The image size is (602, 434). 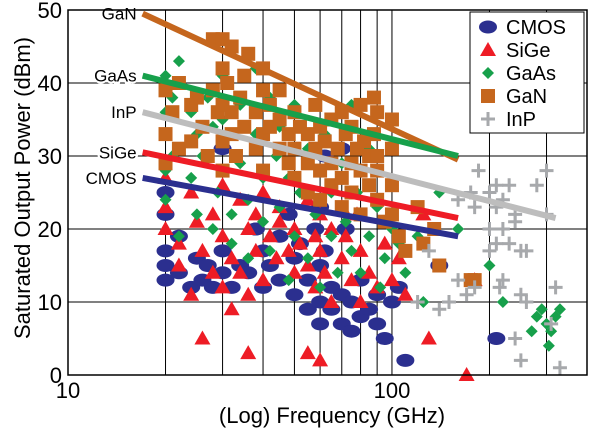 What do you see at coordinates (119, 14) in the screenshot?
I see `gan-trend-label: GaN` at bounding box center [119, 14].